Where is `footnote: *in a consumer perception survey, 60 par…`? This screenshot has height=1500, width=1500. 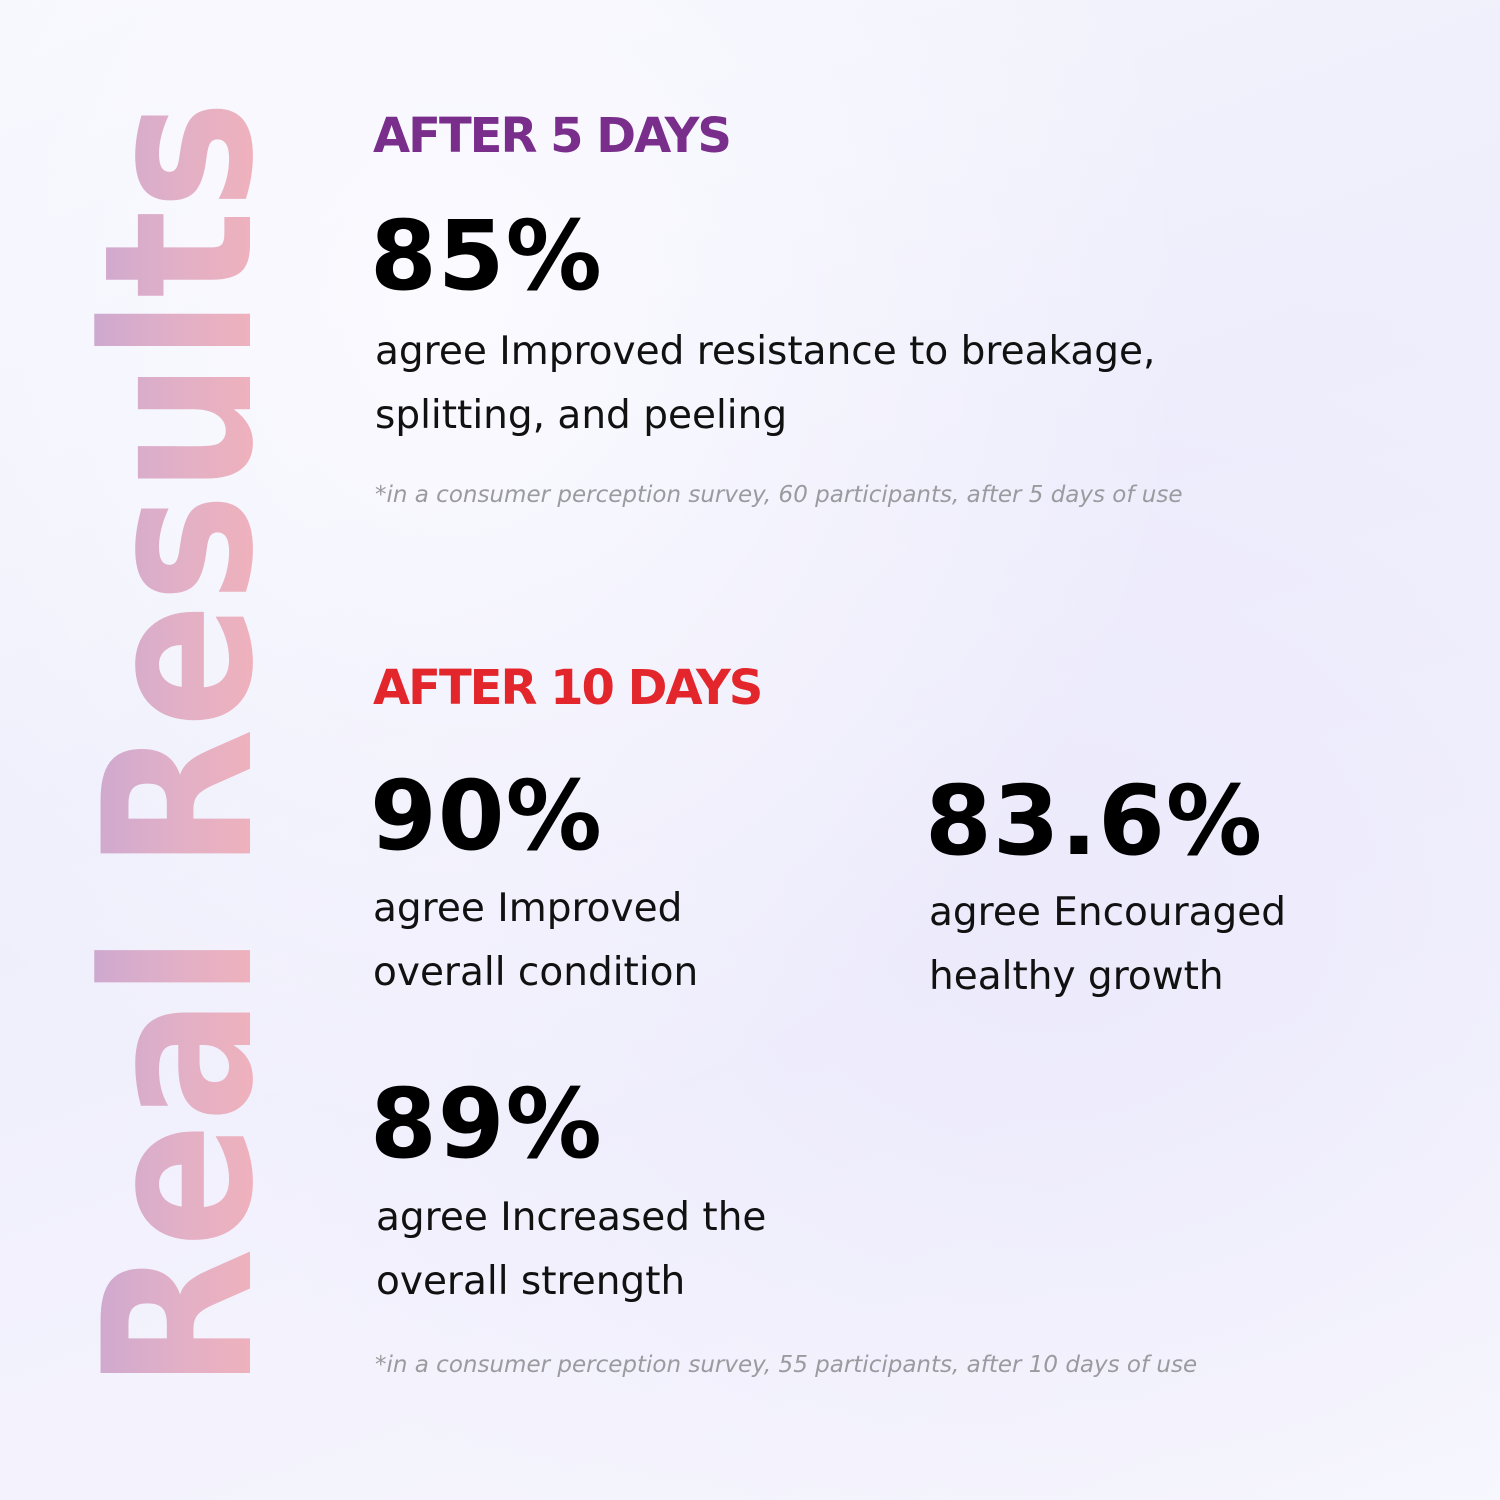
footnote: *in a consumer perception survey, 60 par… is located at coordinates (779, 495).